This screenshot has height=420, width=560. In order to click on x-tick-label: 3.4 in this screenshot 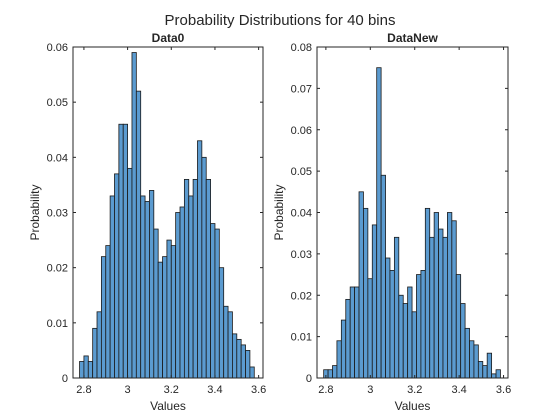, I will do `click(214, 390)`.